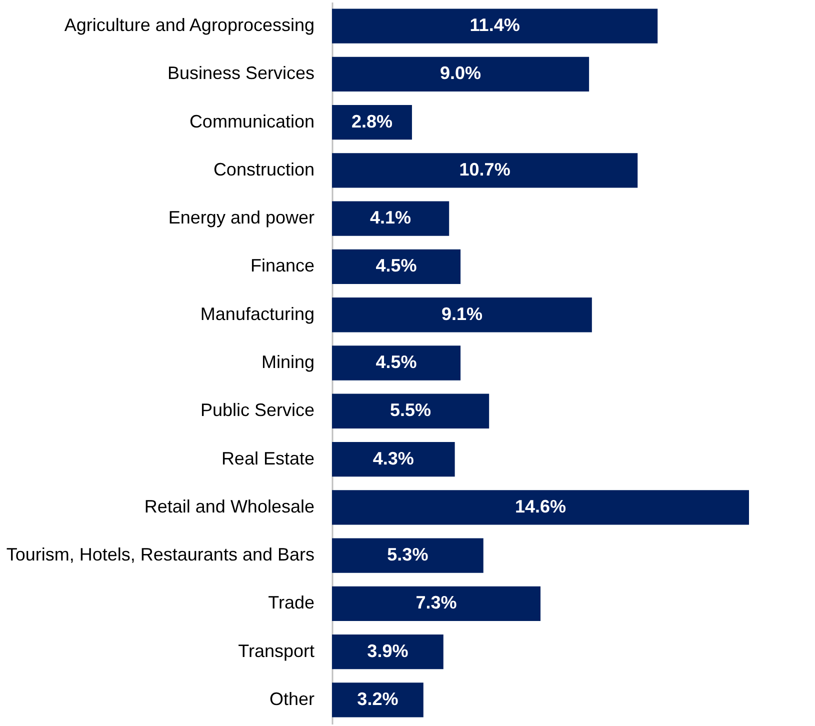  I want to click on data-label: 9.0%, so click(461, 73).